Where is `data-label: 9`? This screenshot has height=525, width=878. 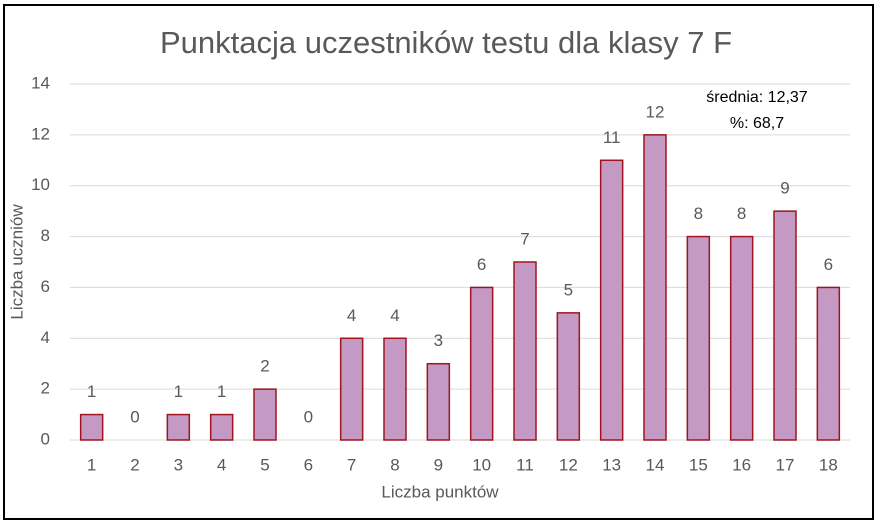
data-label: 9 is located at coordinates (784, 188).